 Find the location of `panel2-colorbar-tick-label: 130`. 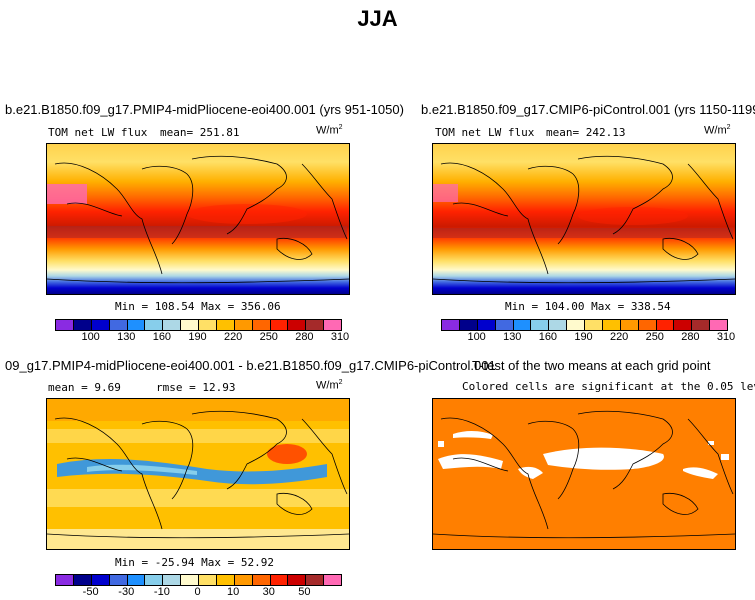

panel2-colorbar-tick-label: 130 is located at coordinates (512, 337).